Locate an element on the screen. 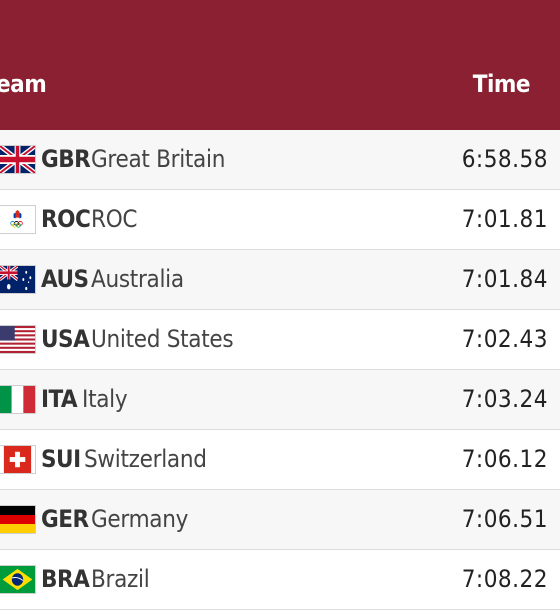  table-row: AUS Australia 7:01.84 is located at coordinates (280, 280).